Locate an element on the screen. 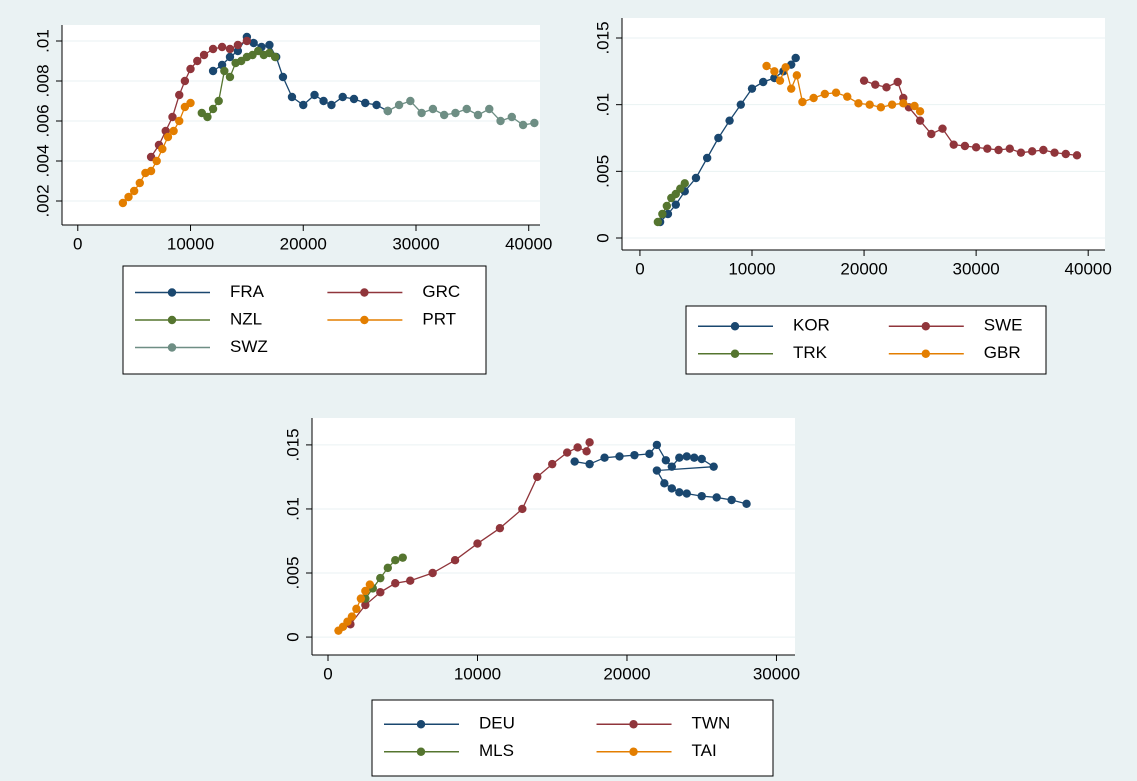 The height and width of the screenshot is (781, 1137). legend-label: PRT is located at coordinates (439, 318).